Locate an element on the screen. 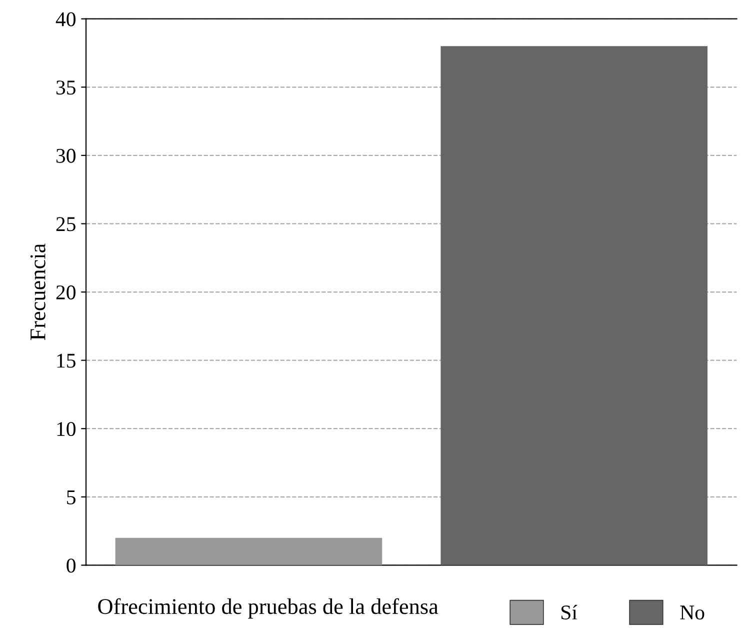  legend-label: No is located at coordinates (692, 613).